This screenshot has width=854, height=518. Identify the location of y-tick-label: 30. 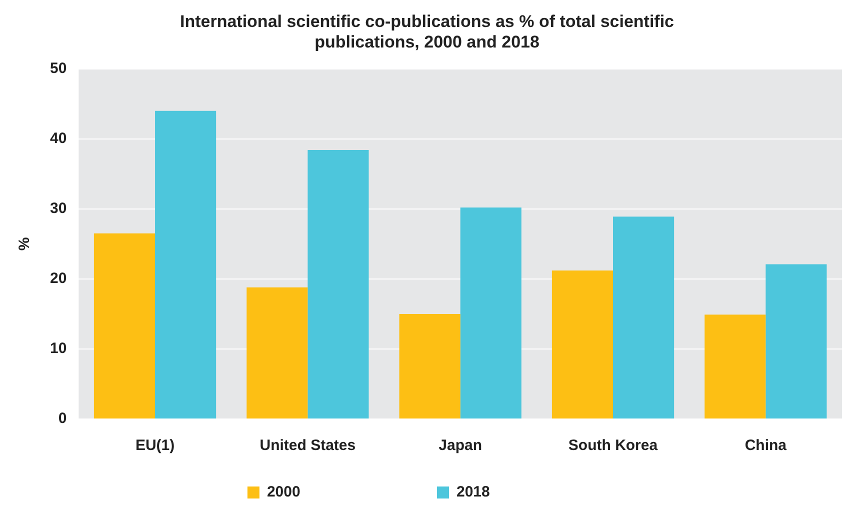
(58, 209).